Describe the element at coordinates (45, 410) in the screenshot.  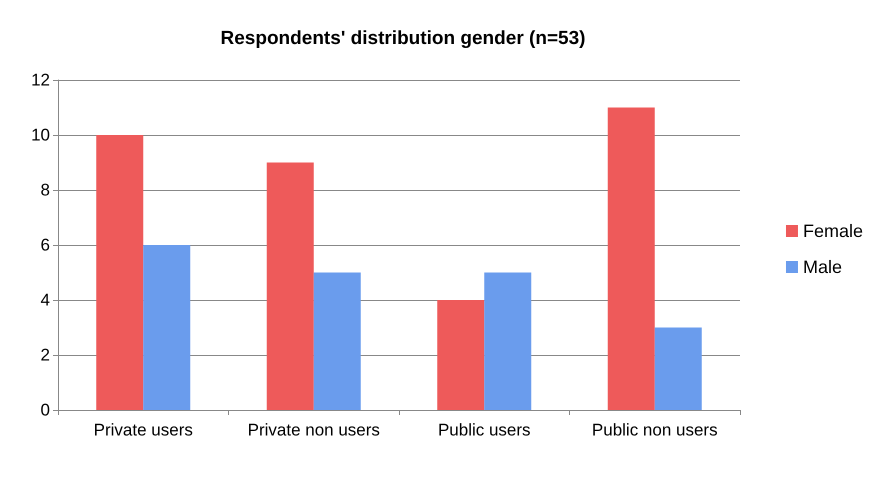
I see `y-tick-label: 0` at that location.